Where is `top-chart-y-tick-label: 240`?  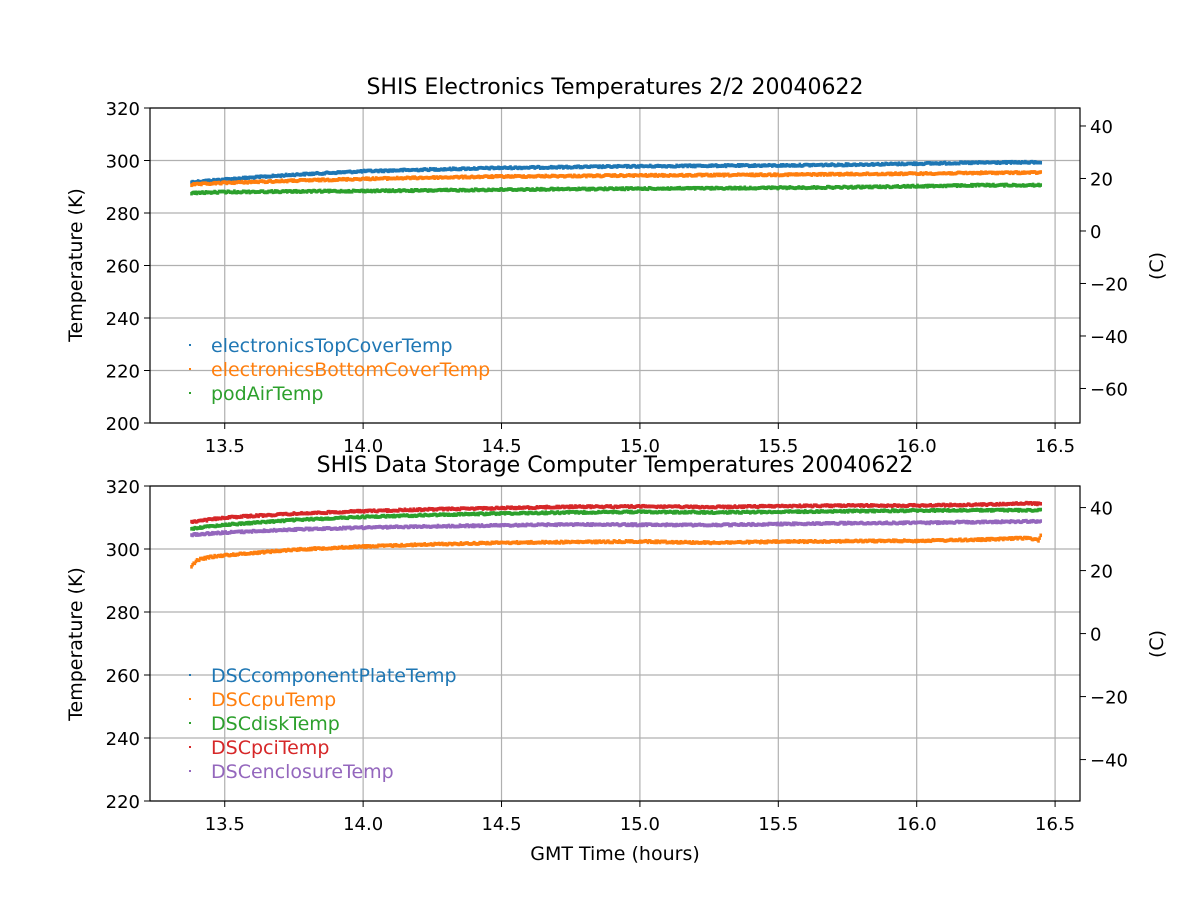
top-chart-y-tick-label: 240 is located at coordinates (123, 319).